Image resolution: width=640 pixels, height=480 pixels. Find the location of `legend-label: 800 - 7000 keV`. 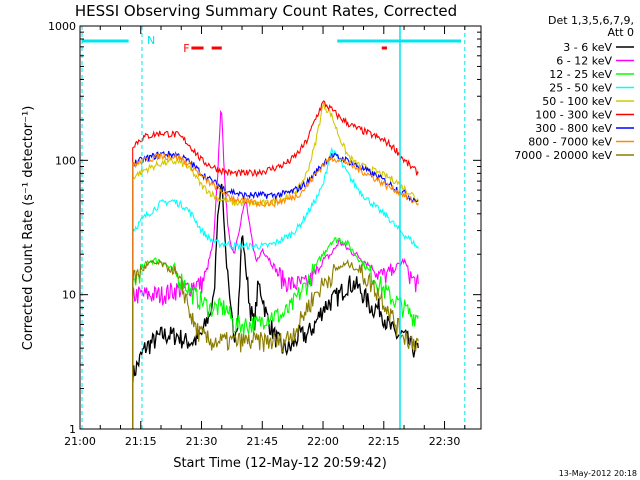

legend-label: 800 - 7000 keV is located at coordinates (570, 142).